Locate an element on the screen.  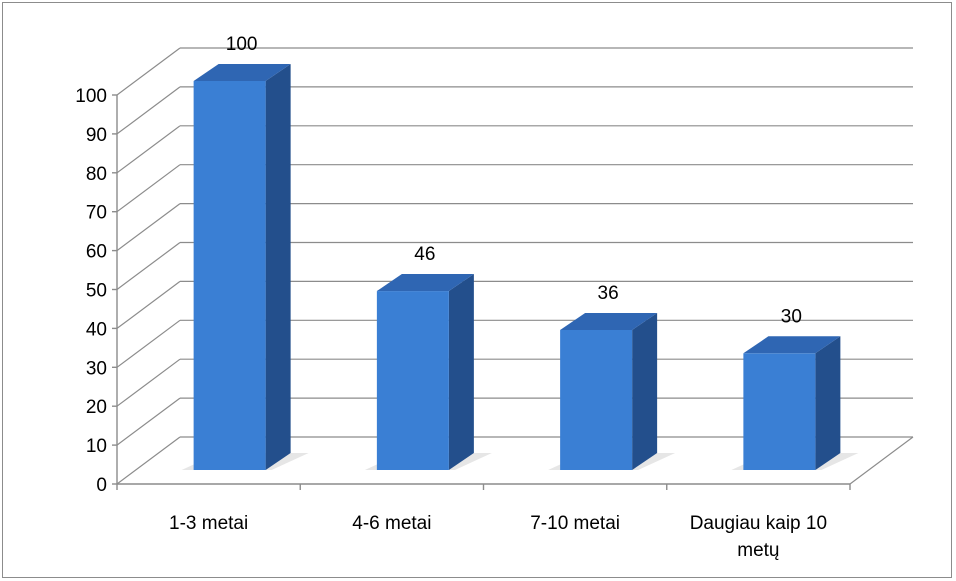
floor-right-edge is located at coordinates (881, 460).